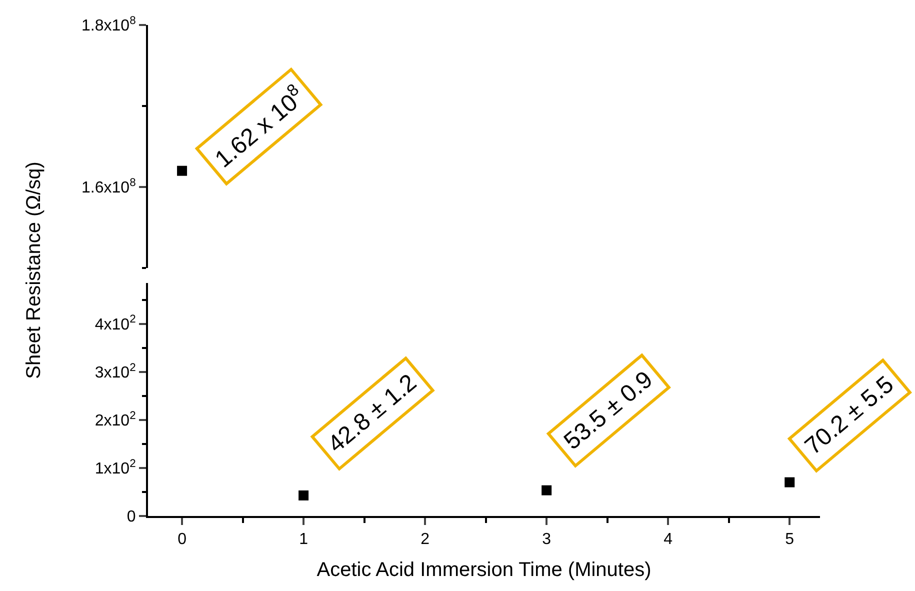 The width and height of the screenshot is (915, 591). I want to click on y-tick-label: 3x10$^{2}$, so click(115, 372).